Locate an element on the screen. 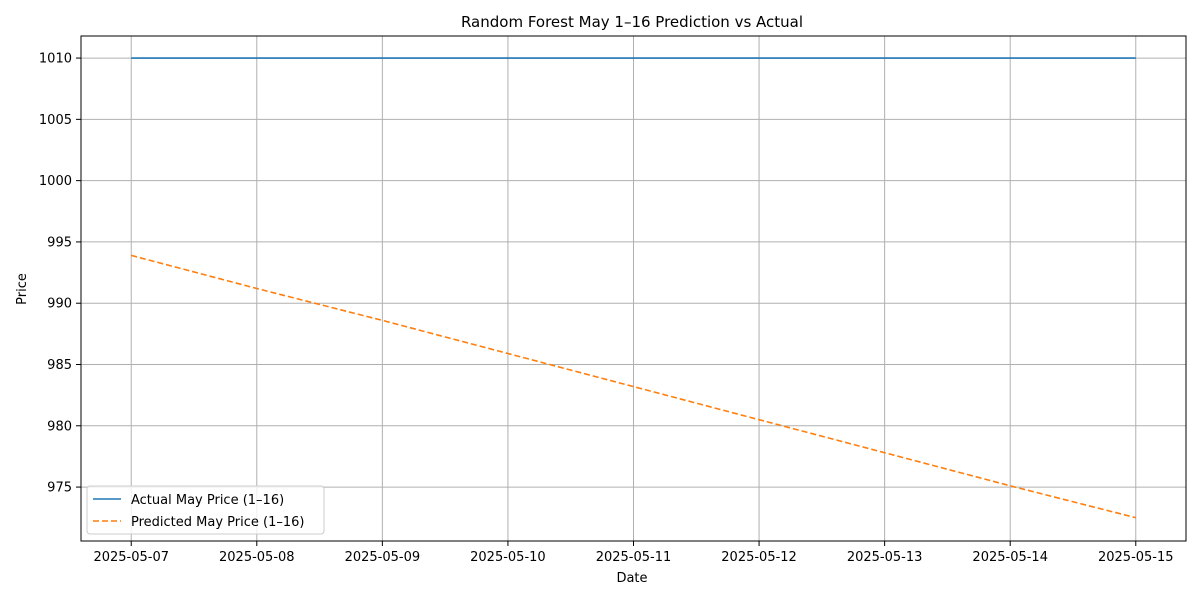 The width and height of the screenshot is (1200, 600). legend-label-actual: Actual May Price (1–16) is located at coordinates (207, 500).